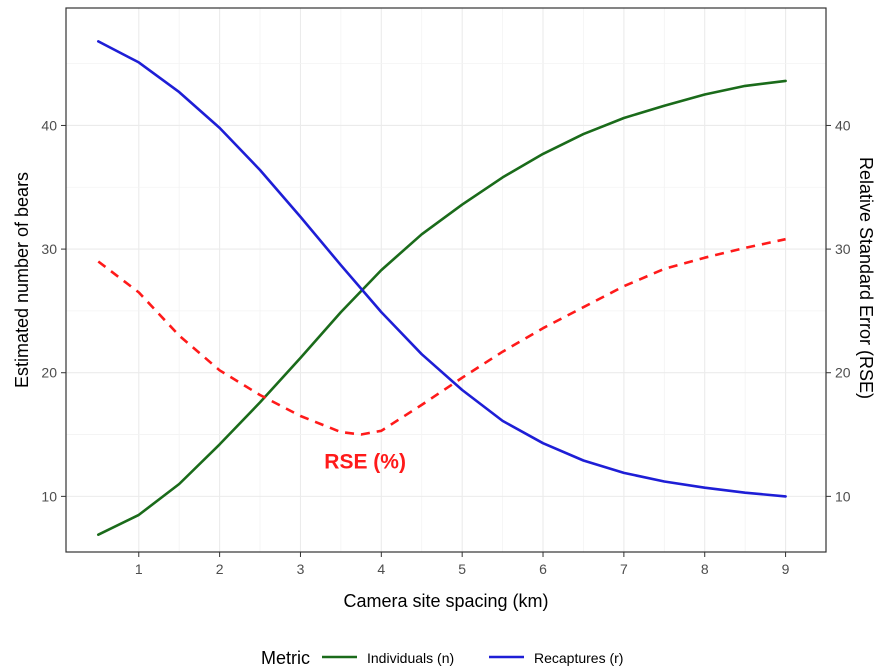  I want to click on legend-items: Individuals (n) Recaptures (r), so click(472, 658).